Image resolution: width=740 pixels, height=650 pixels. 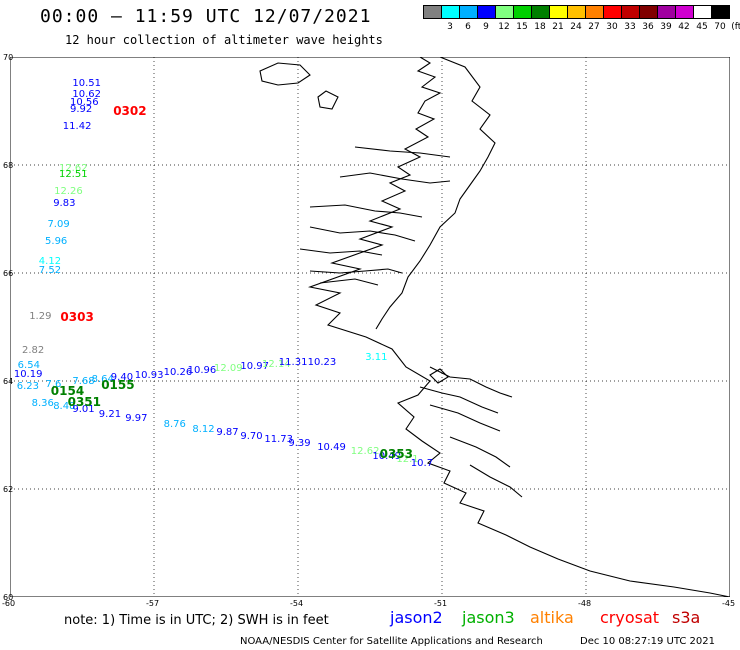 I want to click on longitude-tick-label: -60, so click(x=9, y=603).